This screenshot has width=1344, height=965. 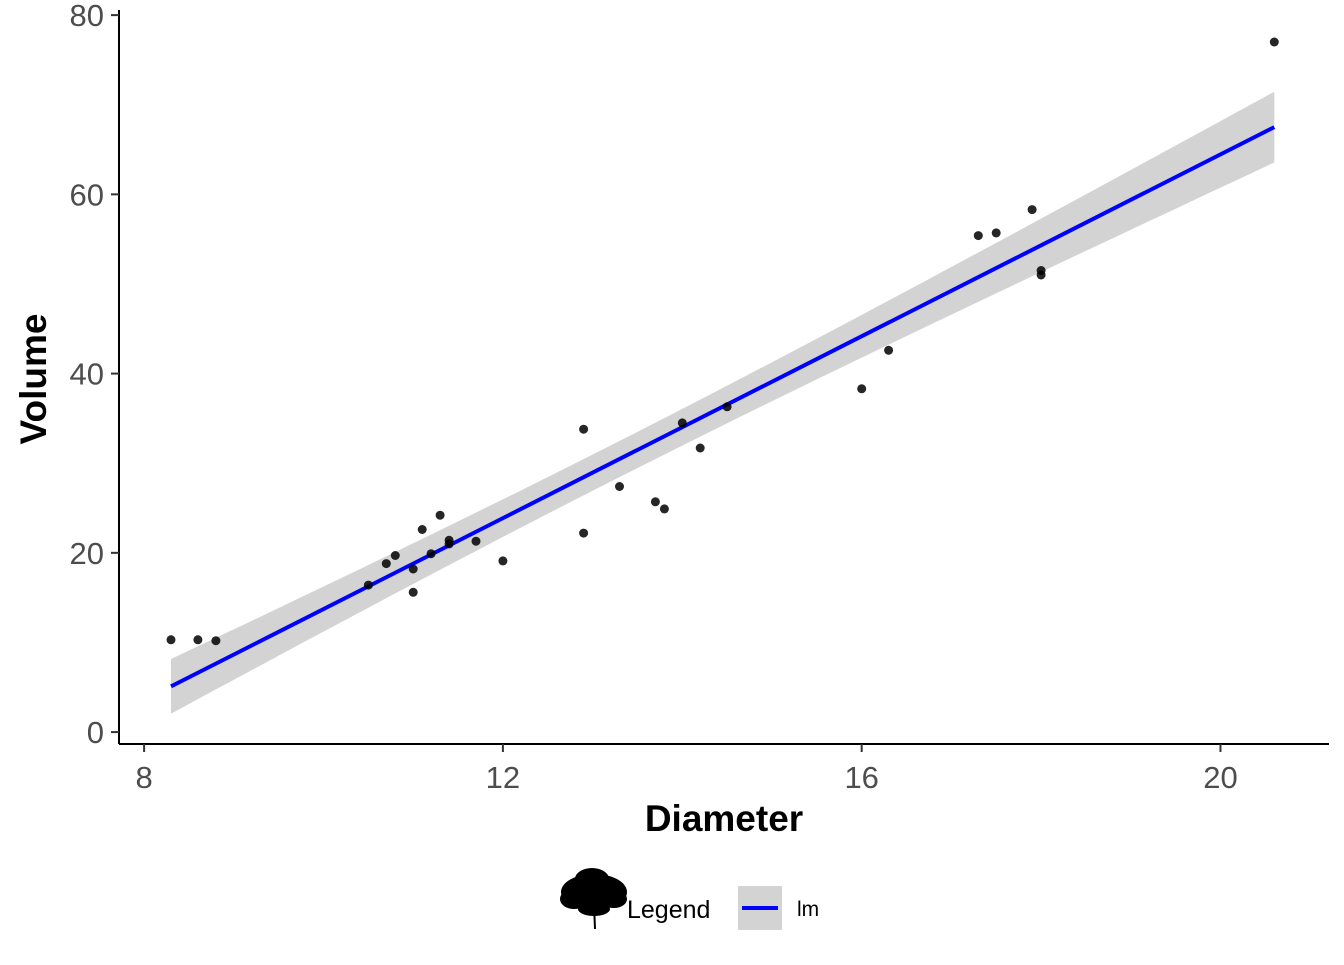 I want to click on x-tick-label: 8, so click(x=143, y=777).